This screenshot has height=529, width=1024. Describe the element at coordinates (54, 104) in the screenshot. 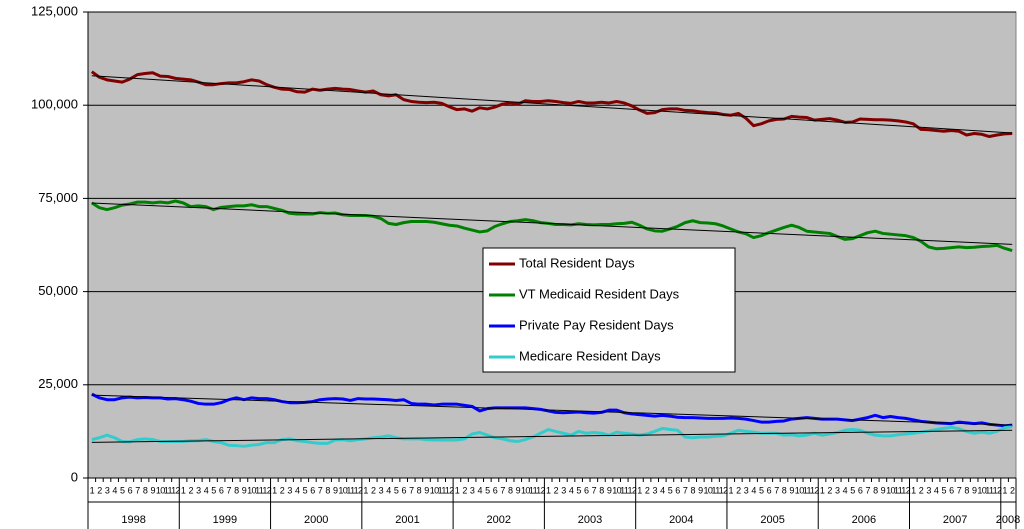

I see `y-tick-label: 100,000` at that location.